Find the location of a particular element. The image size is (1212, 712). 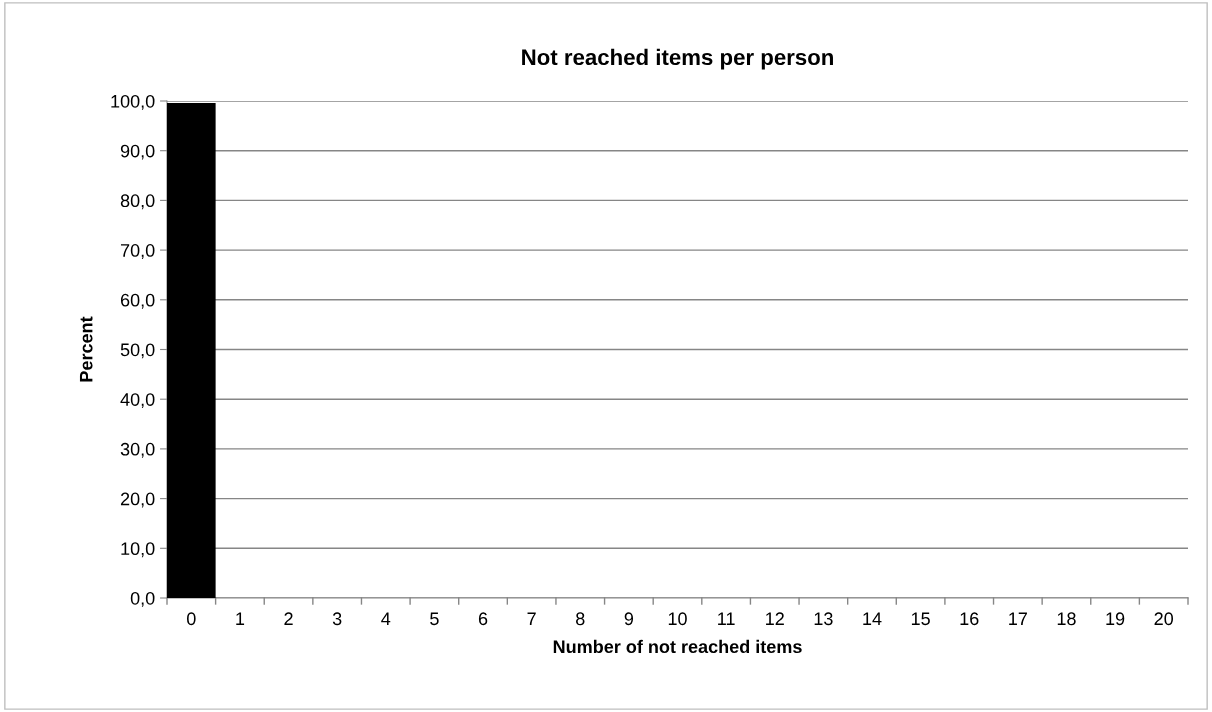

y-tick-label: 30,0 is located at coordinates (137, 450).